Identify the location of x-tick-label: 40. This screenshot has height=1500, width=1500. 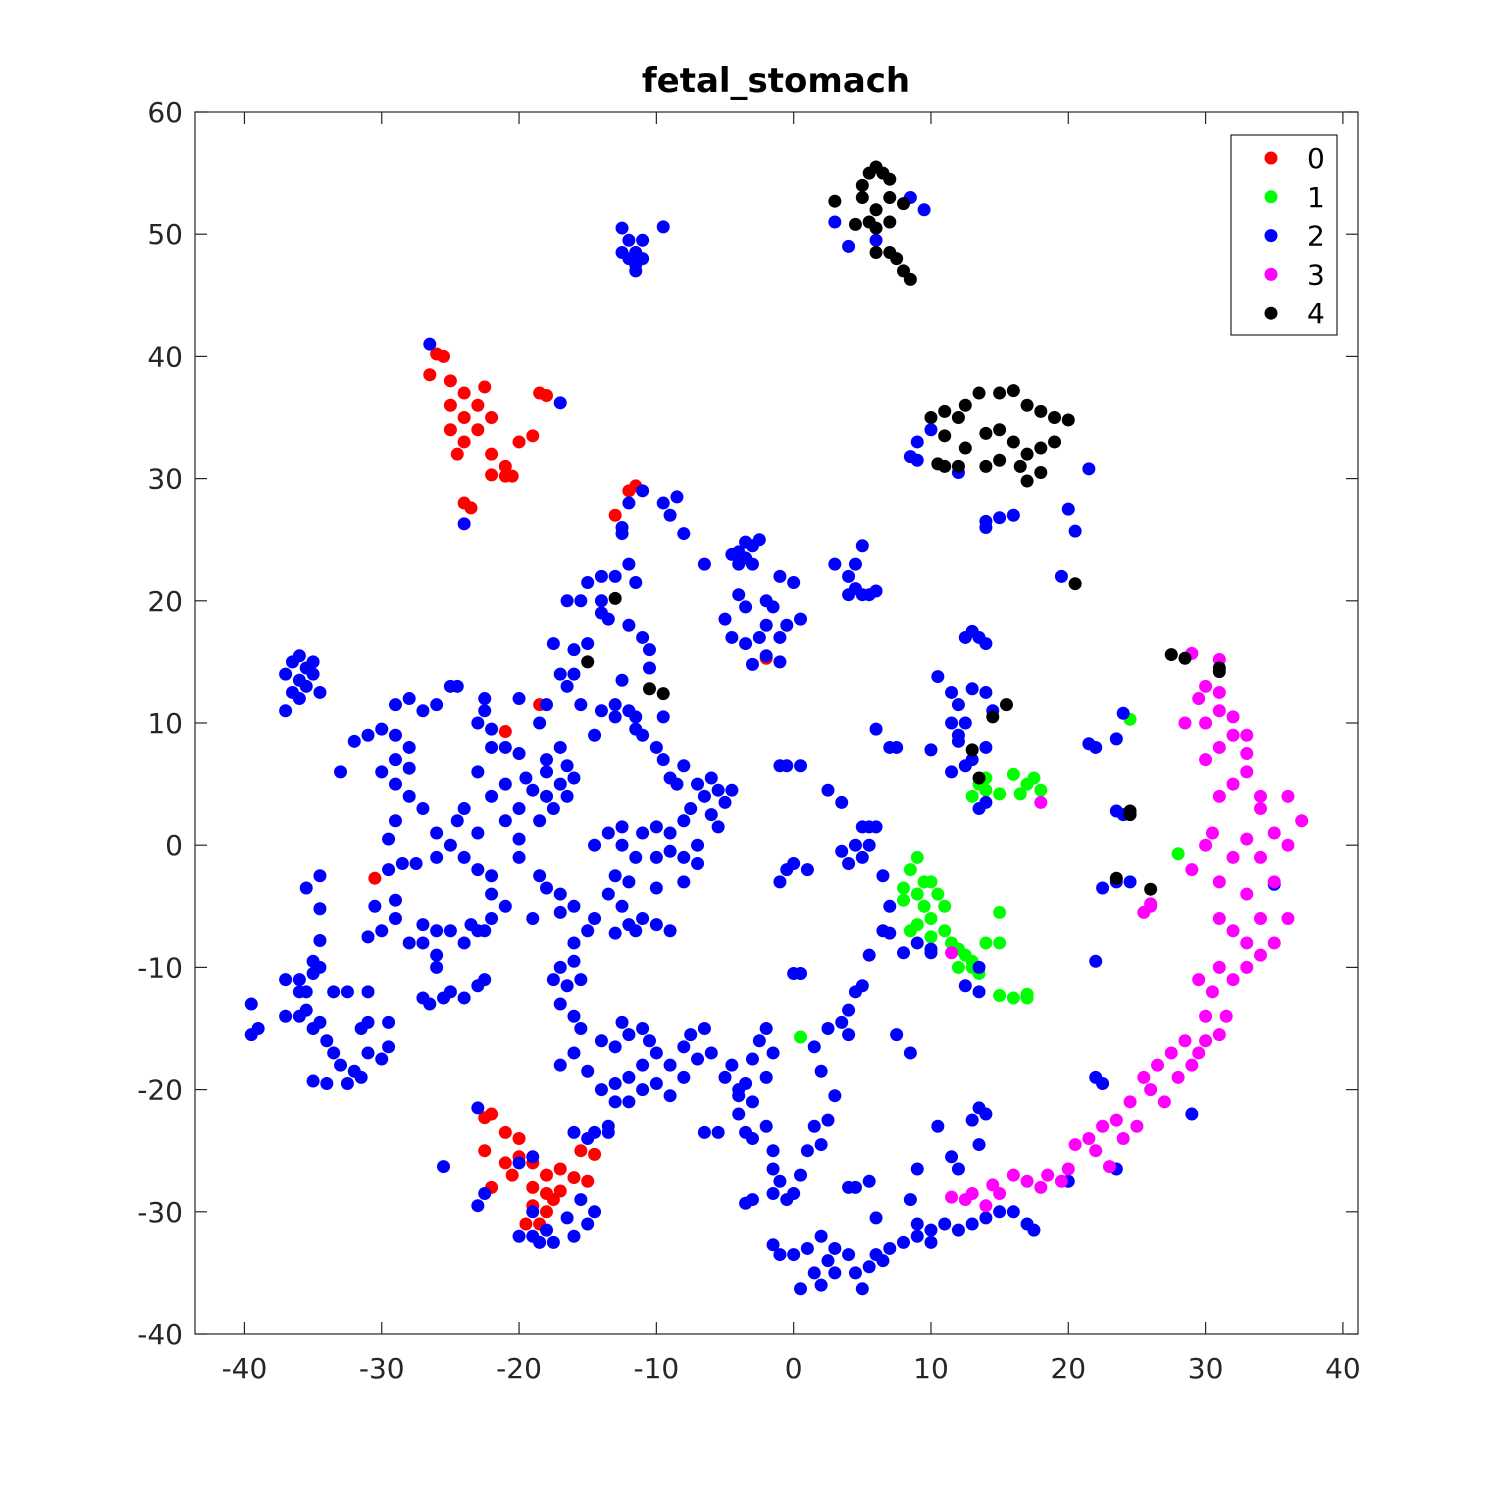
(1343, 1368).